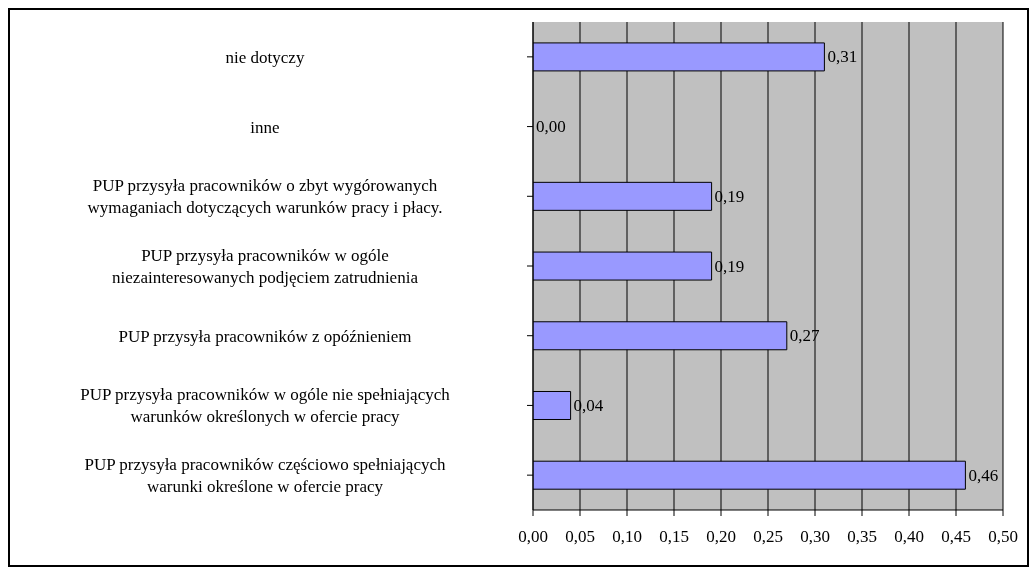 This screenshot has width=1035, height=572. What do you see at coordinates (627, 537) in the screenshot?
I see `x-tick-label: 0,10` at bounding box center [627, 537].